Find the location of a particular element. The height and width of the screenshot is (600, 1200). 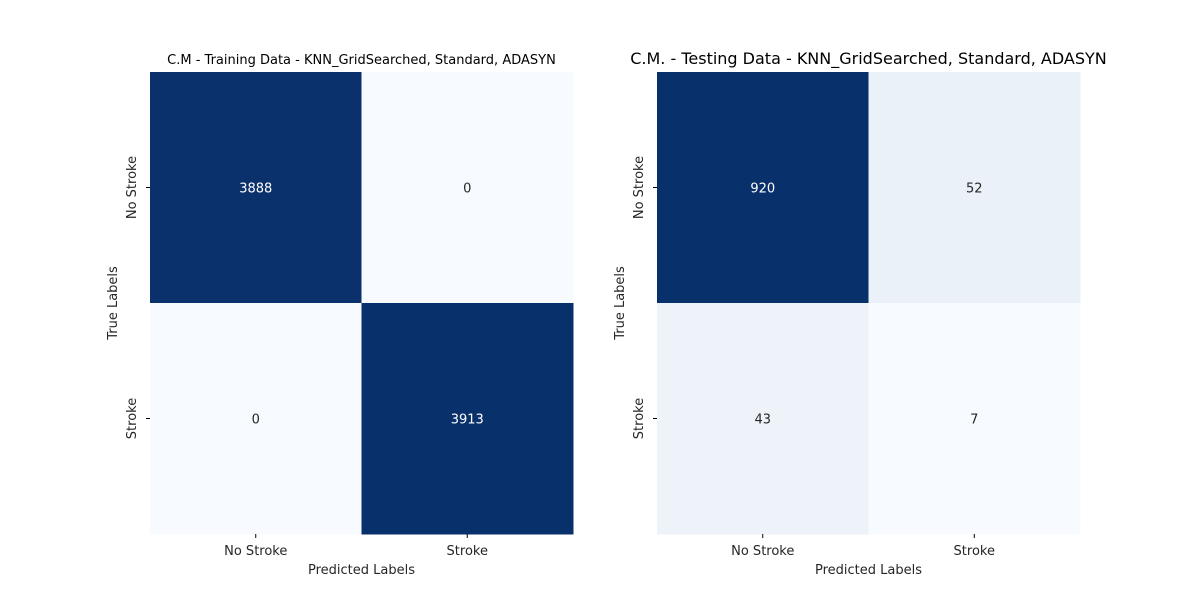

cell-value-label: 7 is located at coordinates (974, 420).